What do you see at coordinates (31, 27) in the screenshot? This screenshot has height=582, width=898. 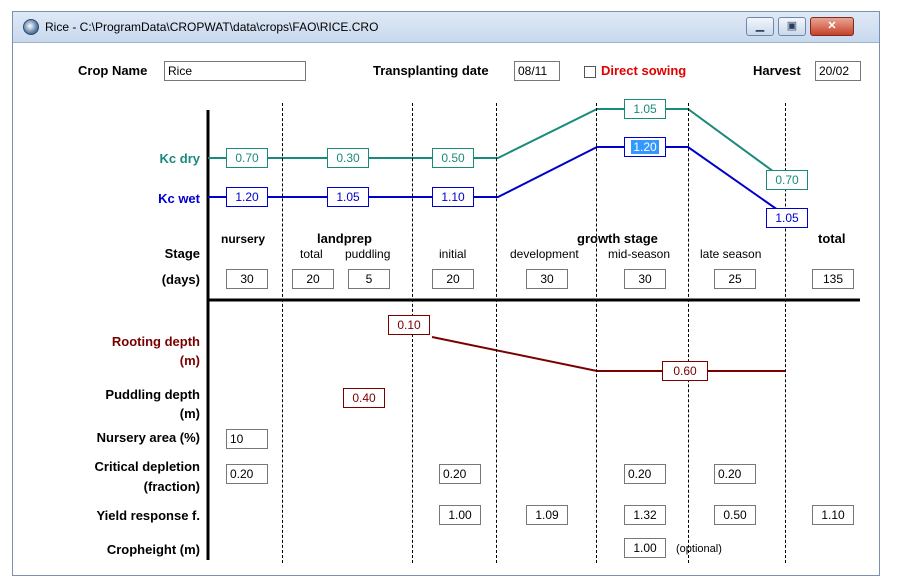 I see `app-icon` at bounding box center [31, 27].